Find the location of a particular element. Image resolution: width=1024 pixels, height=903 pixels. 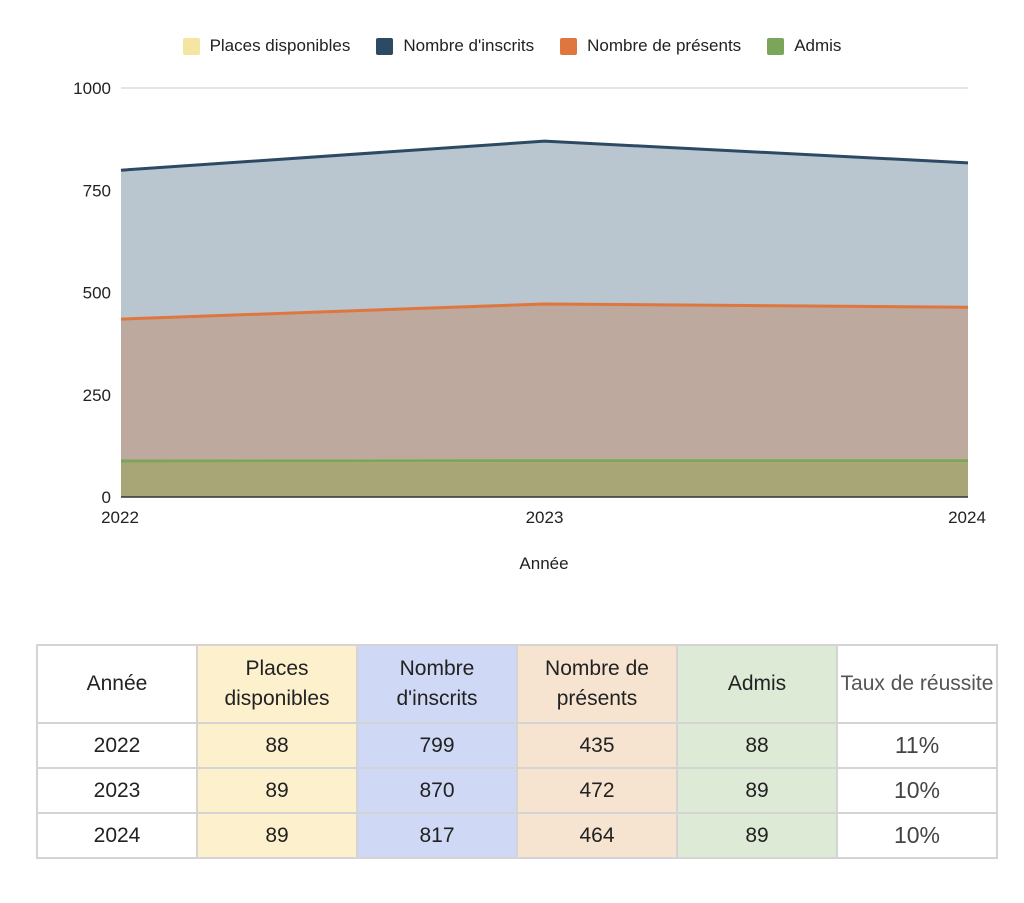

y-tick-label: 0 is located at coordinates (106, 497).